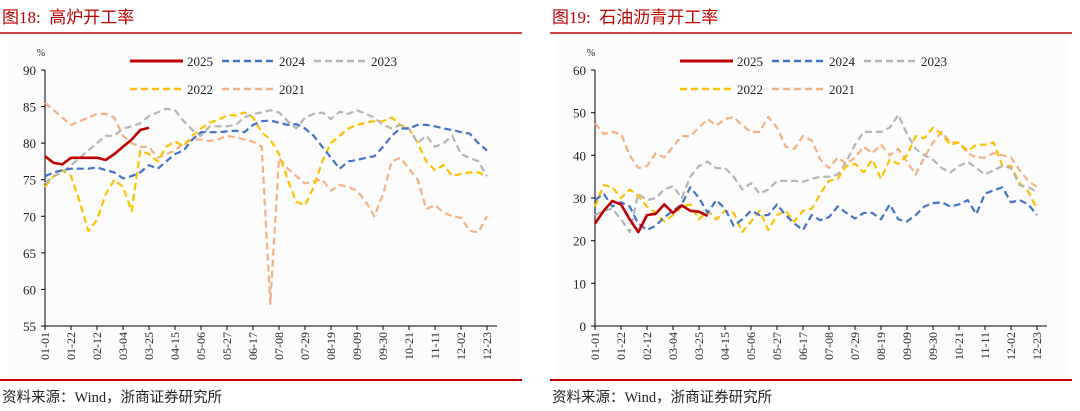  Describe the element at coordinates (635, 17) in the screenshot. I see `chart-title: 图19: 石油沥青开工率` at that location.